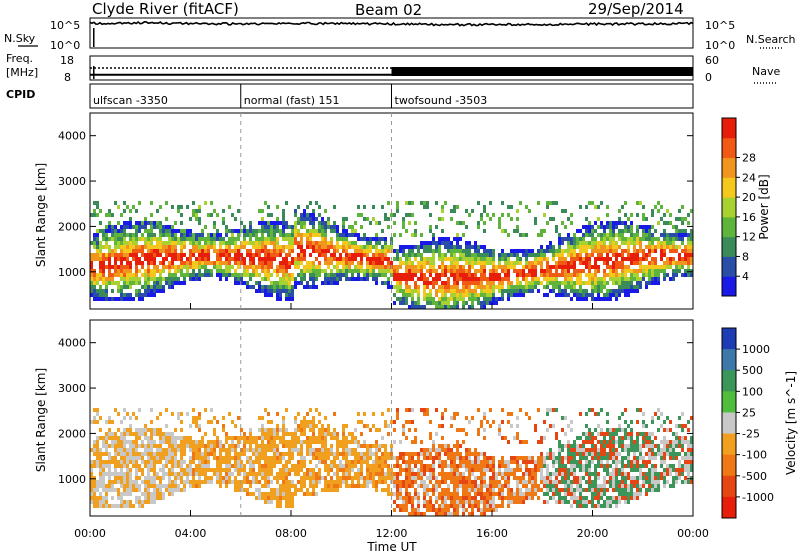 The width and height of the screenshot is (800, 554). What do you see at coordinates (388, 10) in the screenshot?
I see `beam-title: Beam 02` at bounding box center [388, 10].